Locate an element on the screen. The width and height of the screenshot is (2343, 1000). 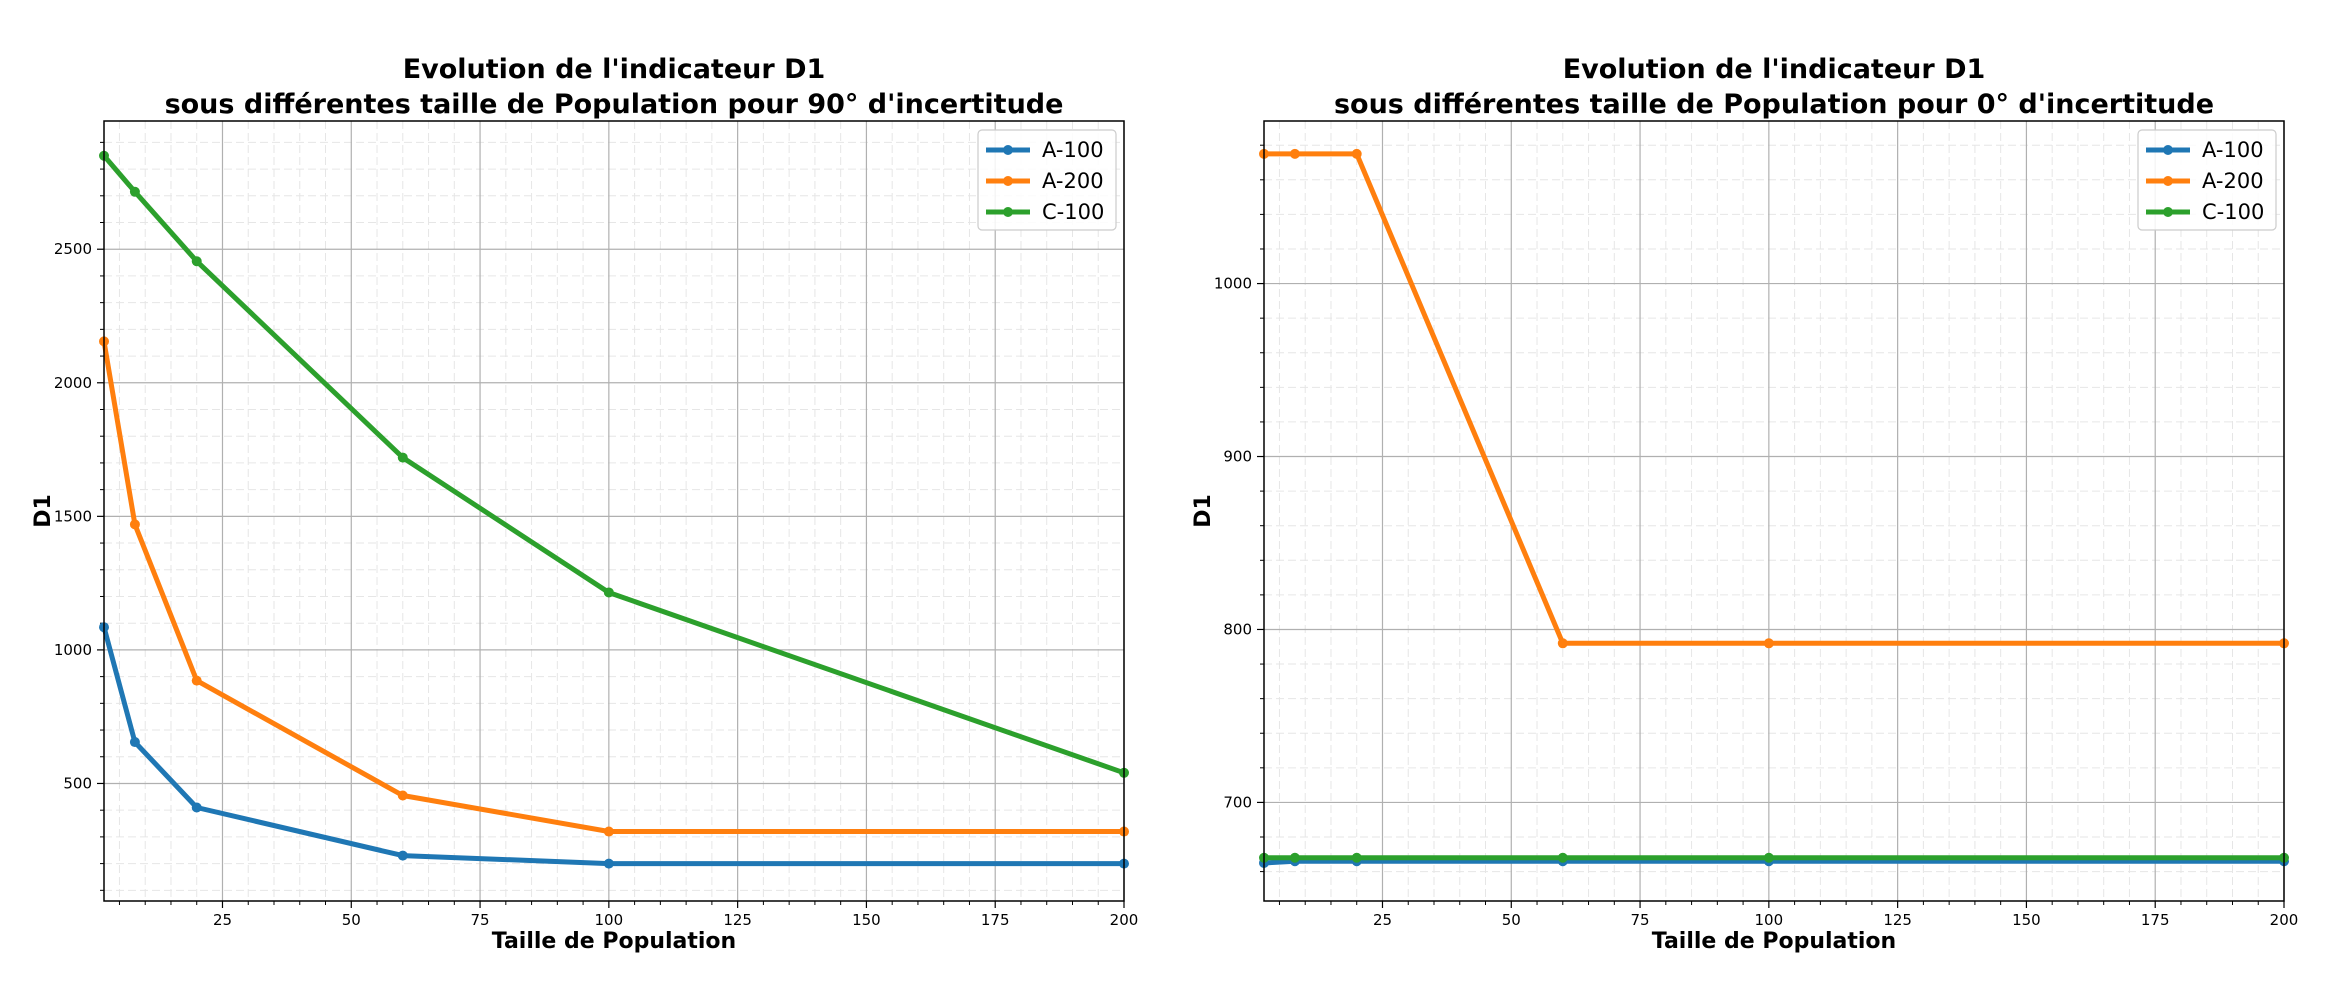
y-tick-label: 500 is located at coordinates (77, 783).